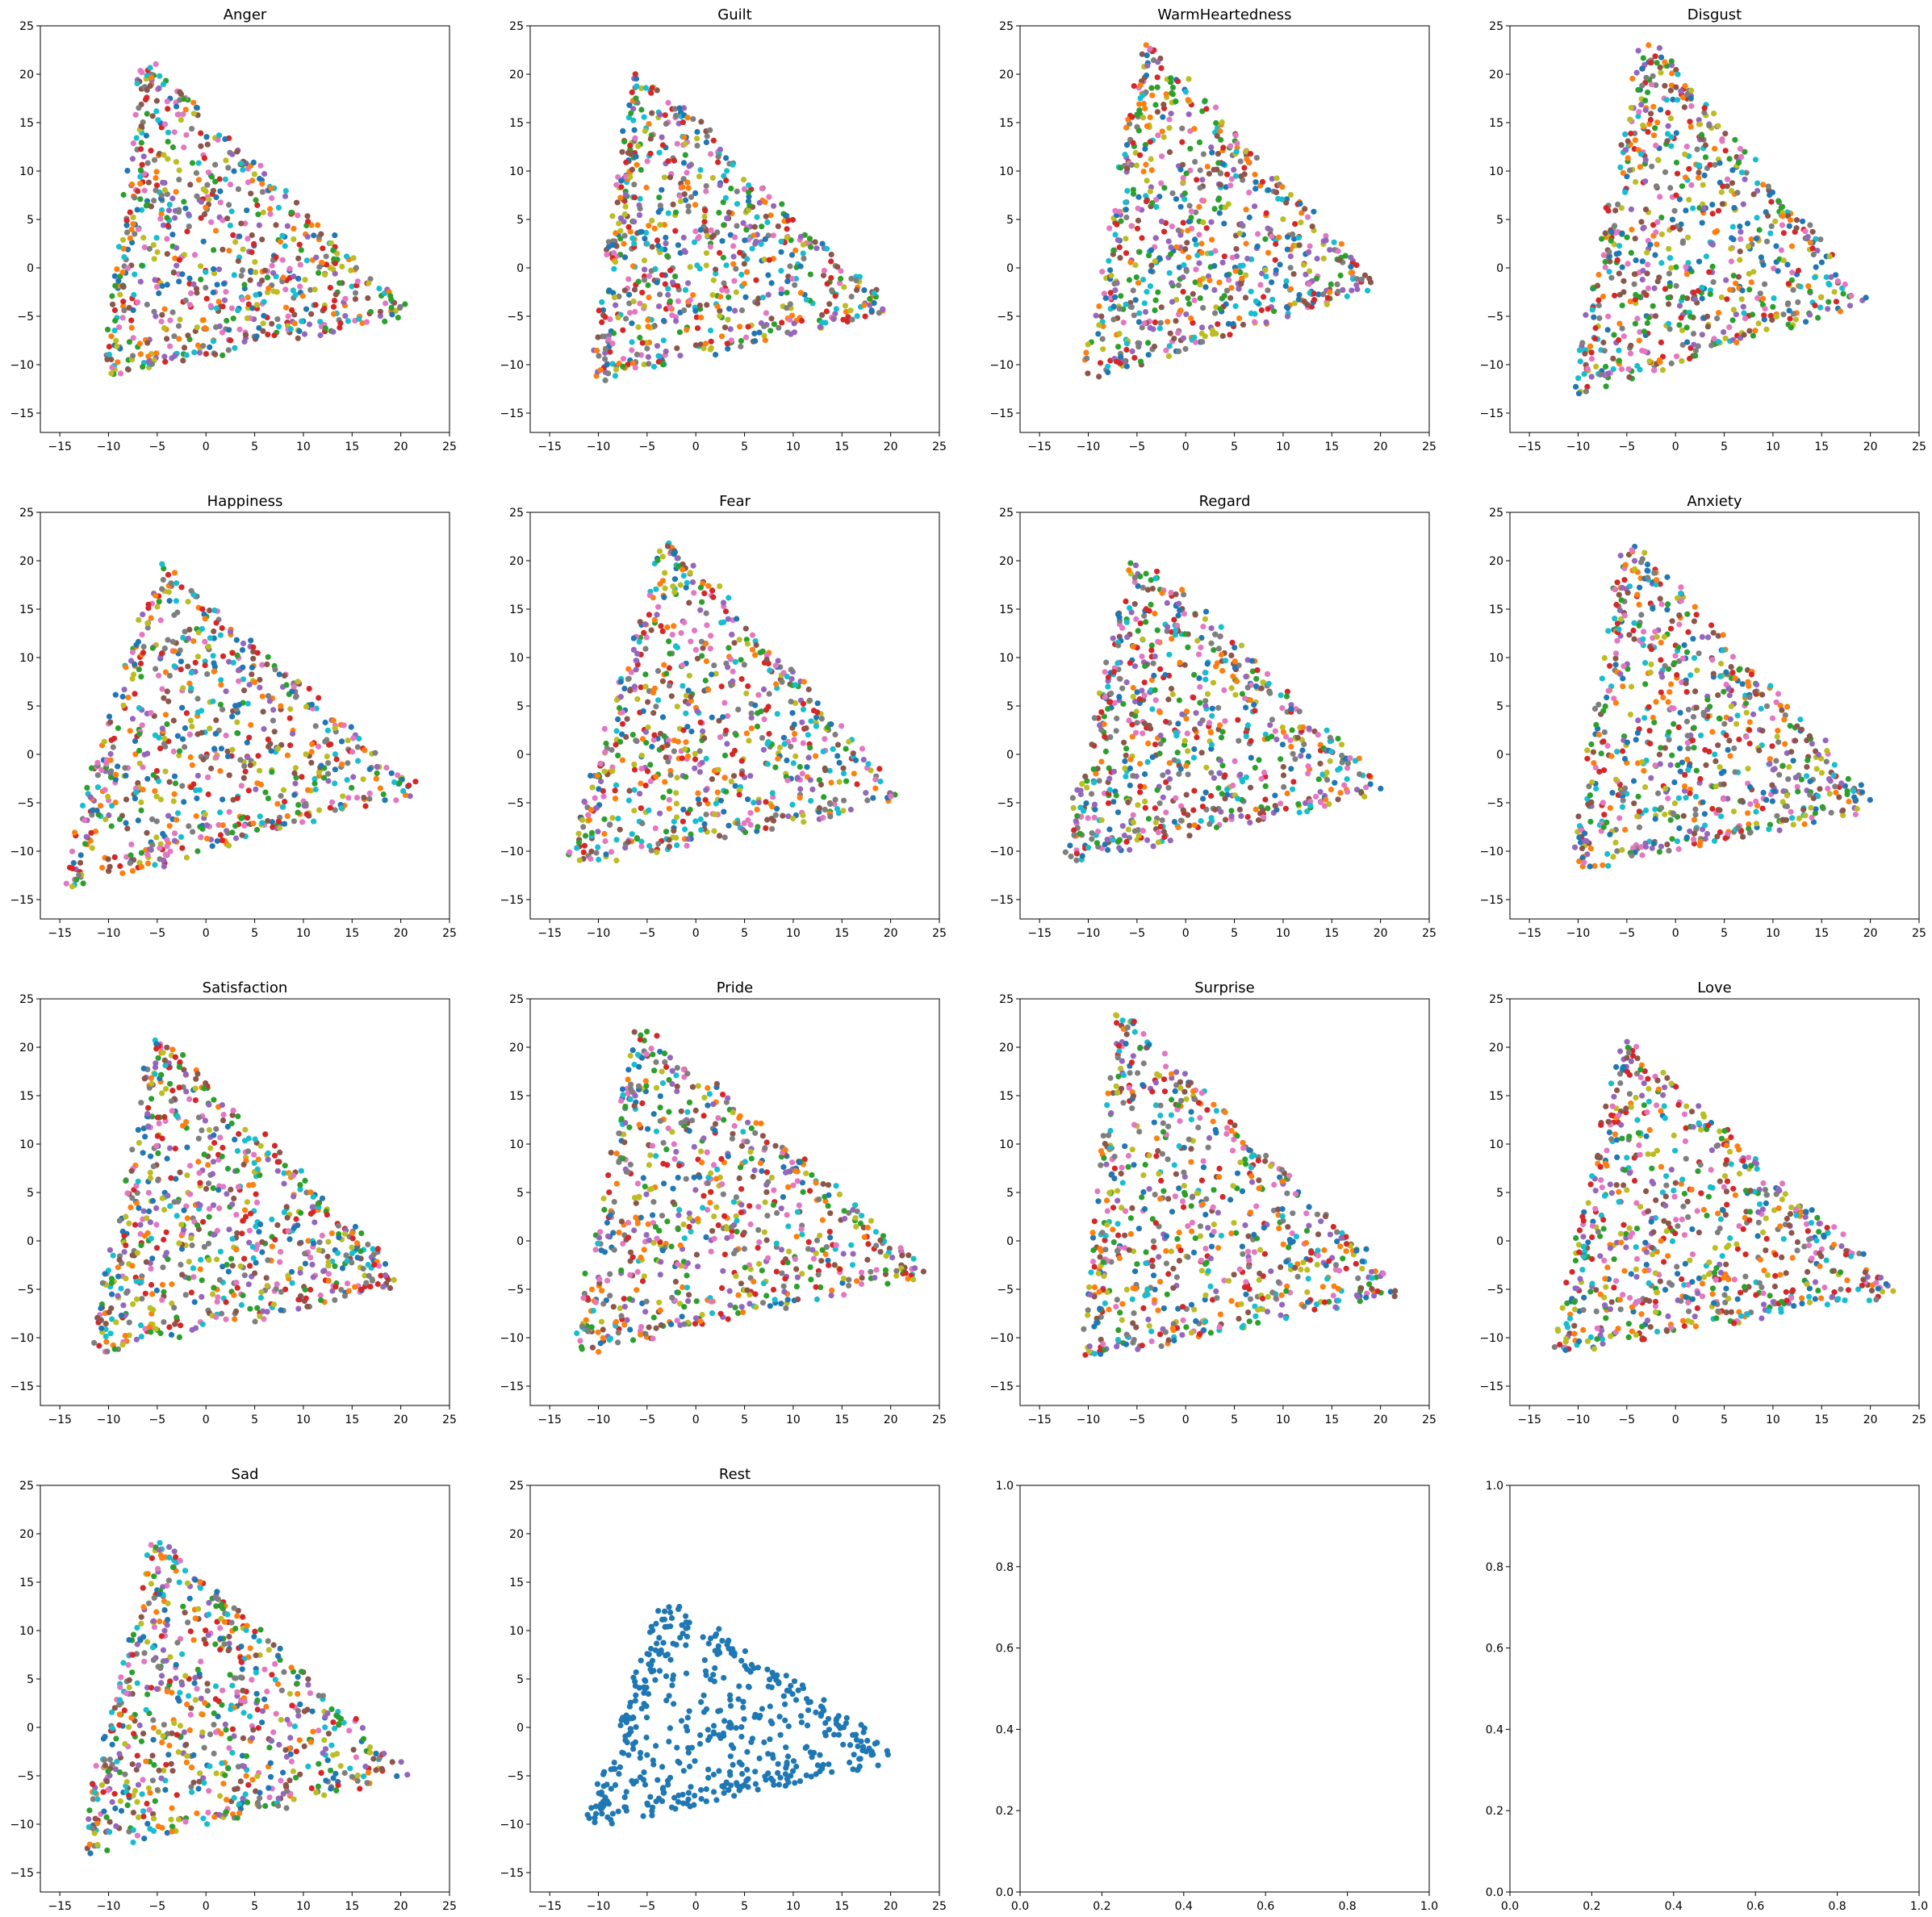 The image size is (1932, 1917). What do you see at coordinates (30, 706) in the screenshot?
I see `y-tick-label: 5` at bounding box center [30, 706].